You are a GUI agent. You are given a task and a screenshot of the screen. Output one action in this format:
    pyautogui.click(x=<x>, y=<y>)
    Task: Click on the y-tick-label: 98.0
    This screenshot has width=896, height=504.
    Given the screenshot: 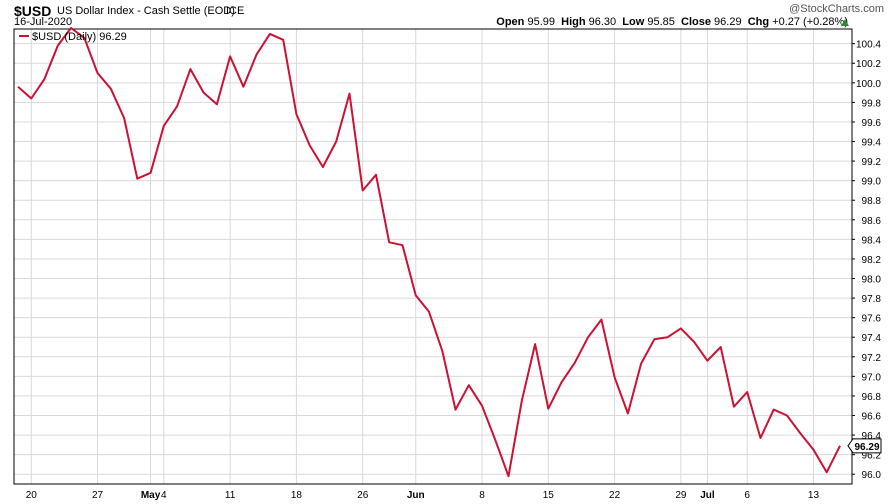 What is the action you would take?
    pyautogui.click(x=872, y=280)
    